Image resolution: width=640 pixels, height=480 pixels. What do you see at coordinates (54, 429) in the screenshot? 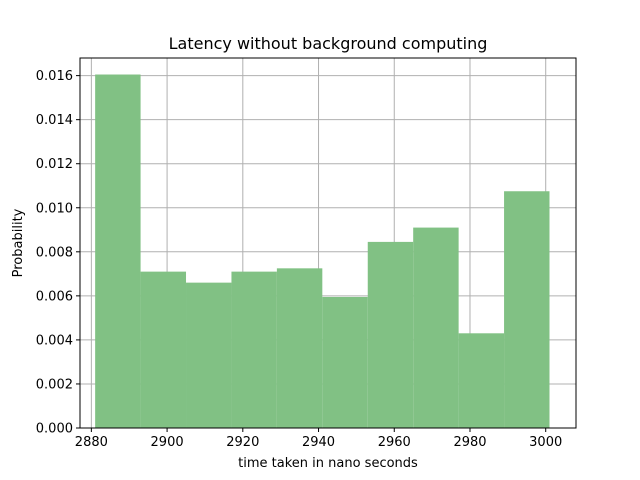
I see `y-tick-label: 0.000` at bounding box center [54, 429].